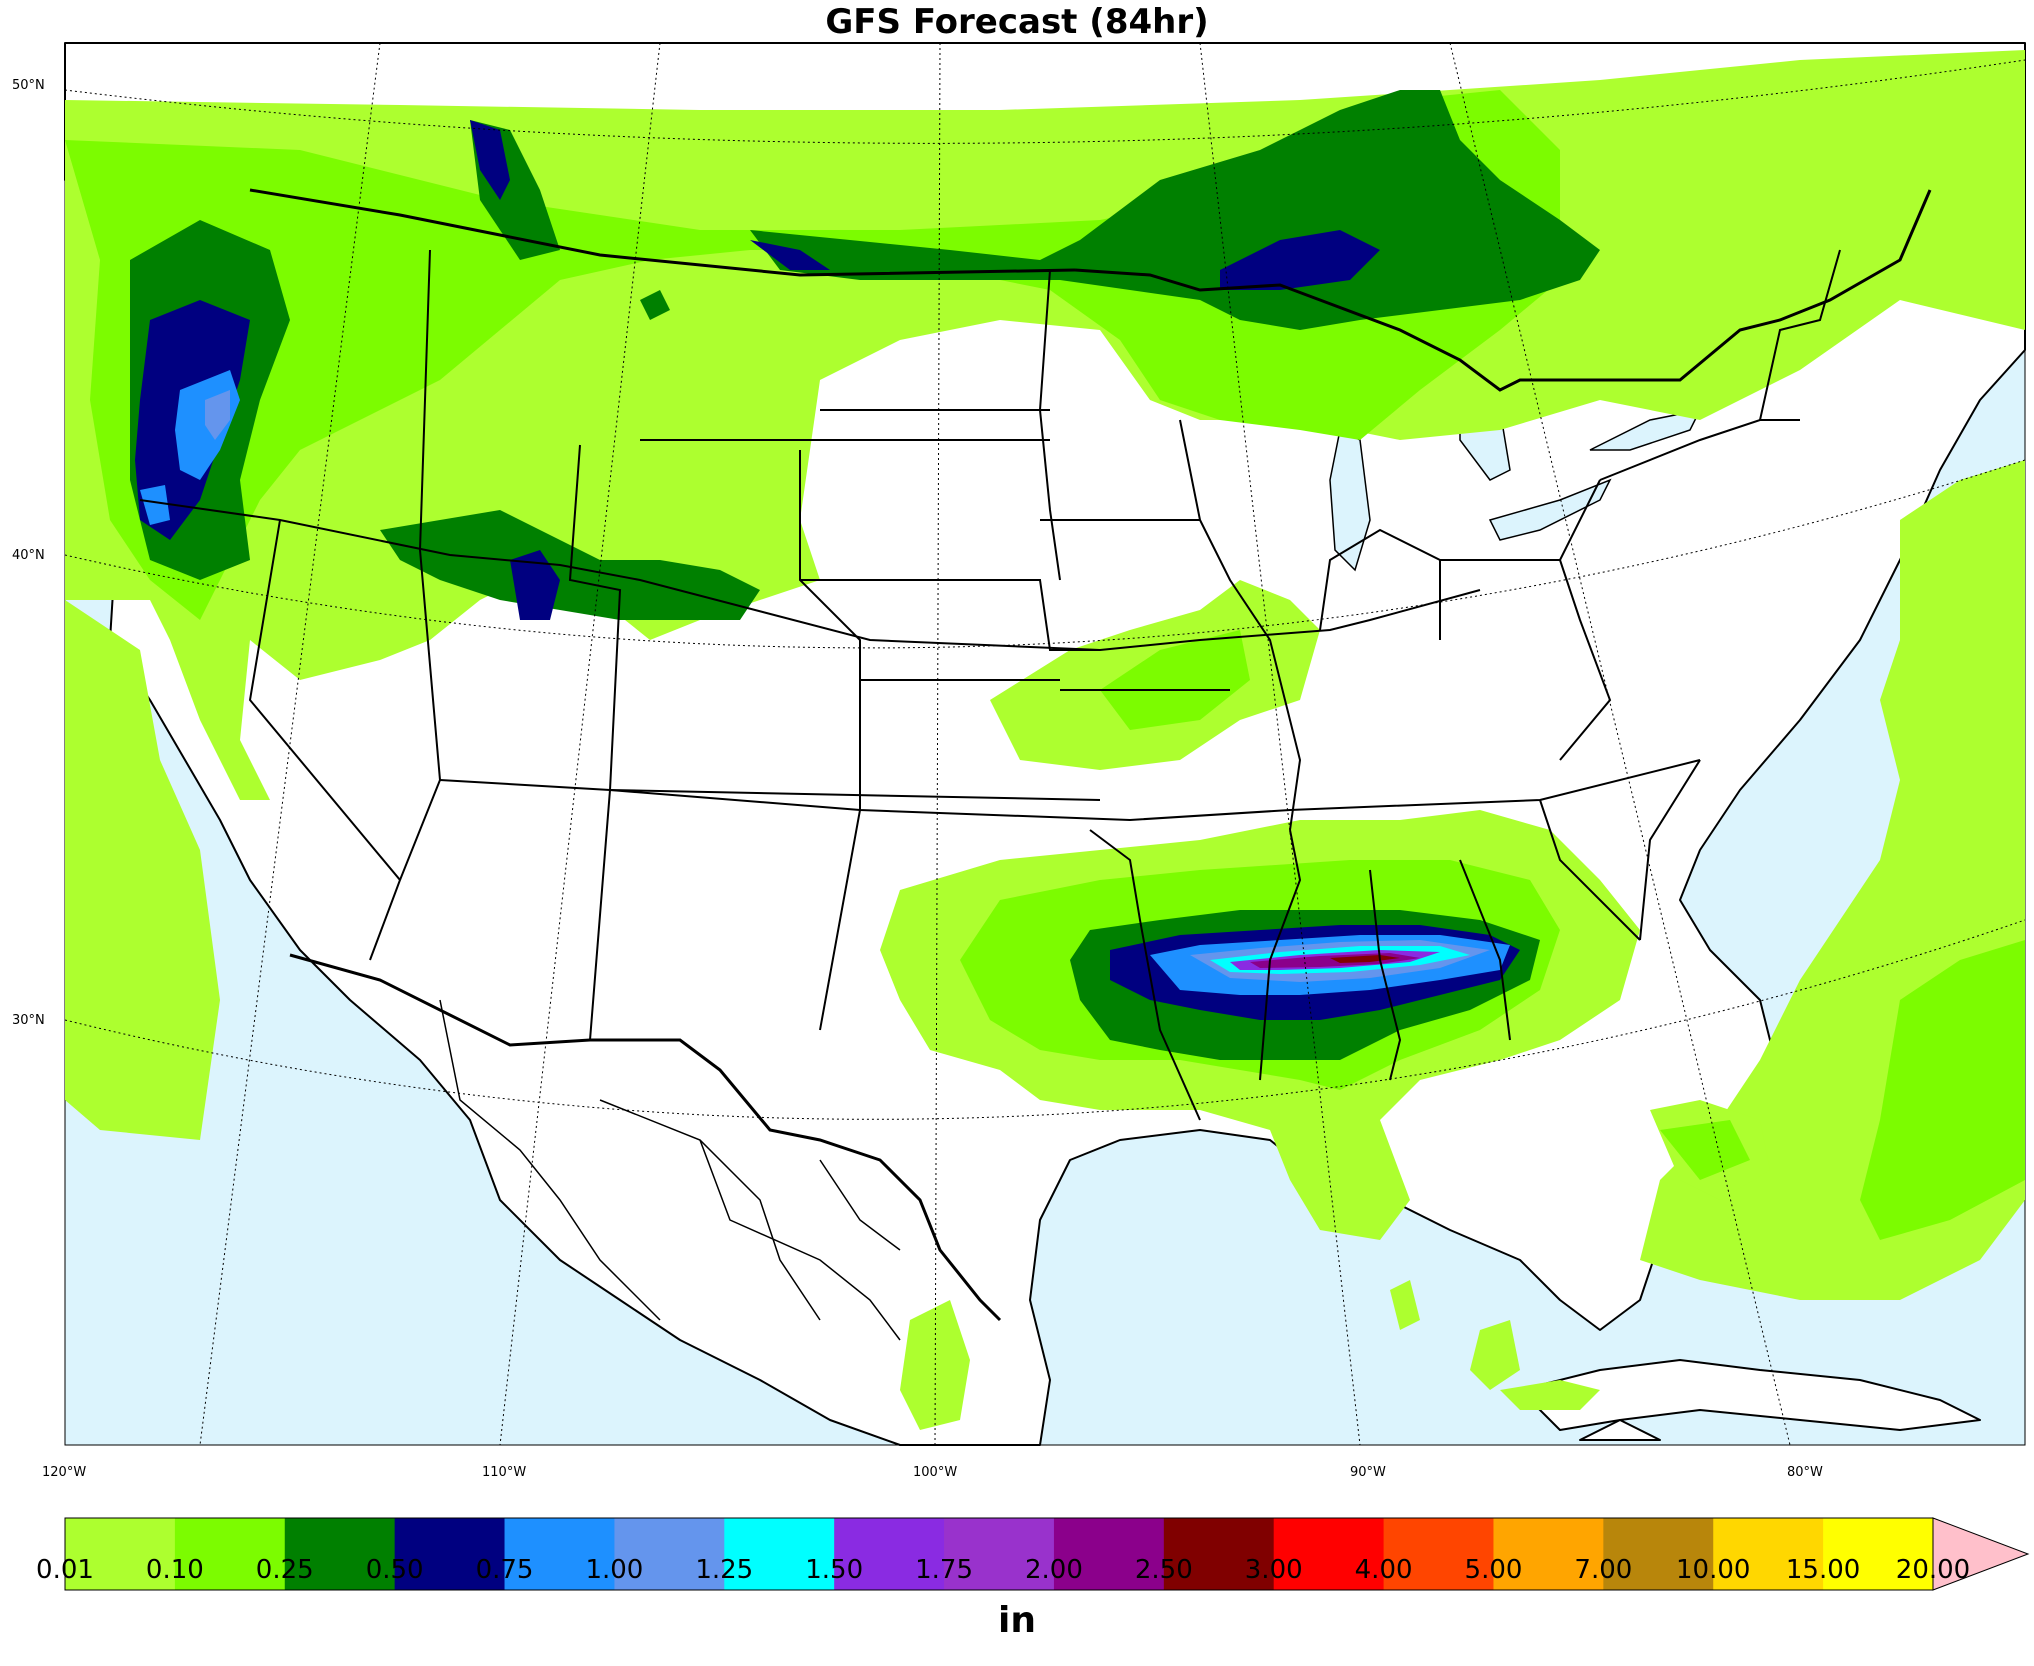 The height and width of the screenshot is (1666, 2034). What do you see at coordinates (1053, 1570) in the screenshot?
I see `colorbar-tick-label: 2.00` at bounding box center [1053, 1570].